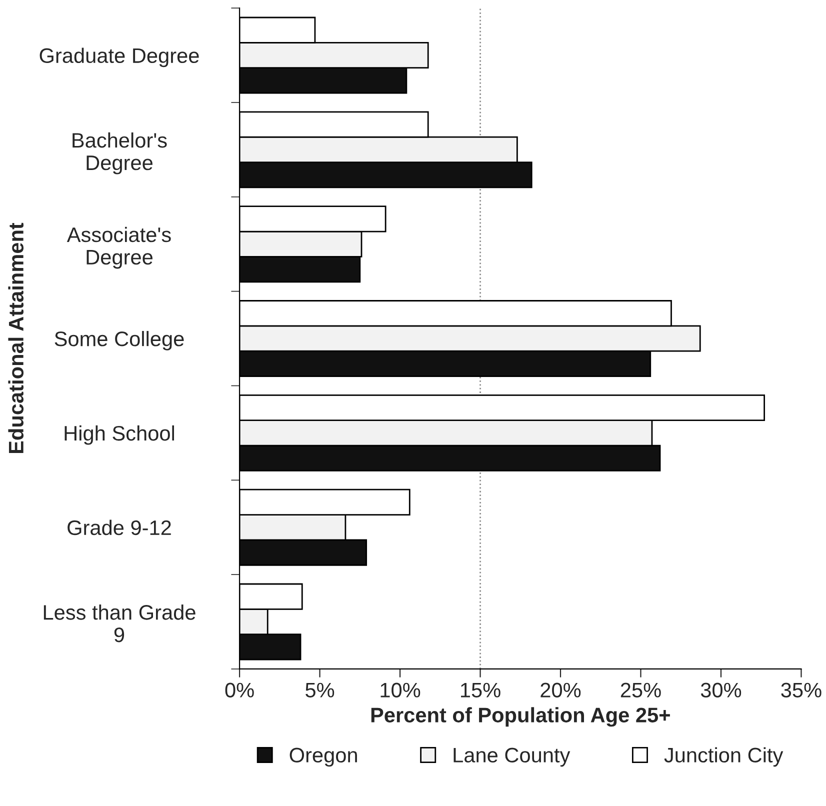 The image size is (826, 806). I want to click on x-tick-label: 20%, so click(560, 690).